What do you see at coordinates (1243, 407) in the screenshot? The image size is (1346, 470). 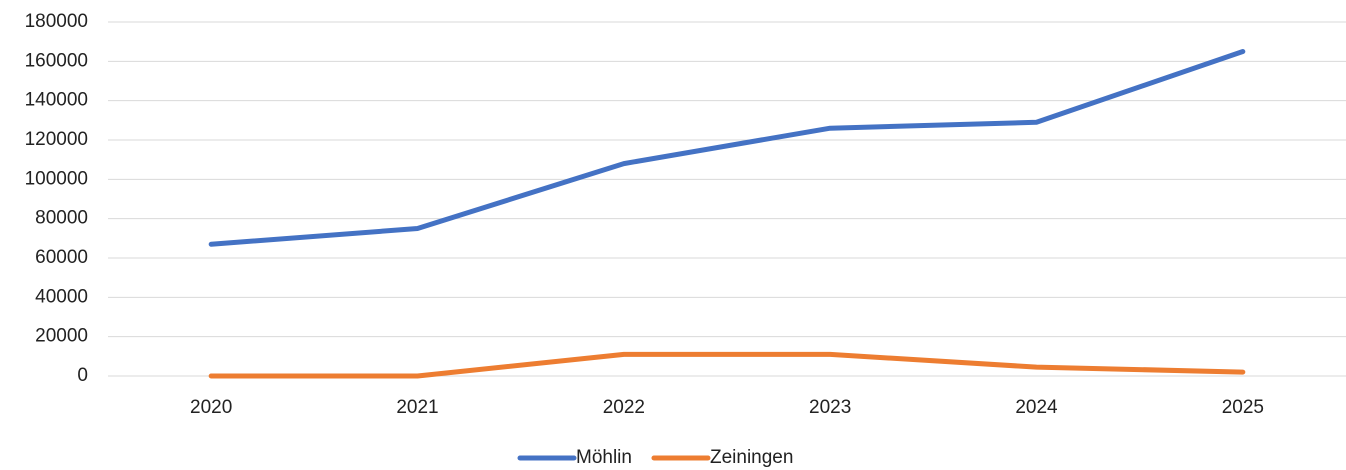 I see `x-tick-label: 2025` at bounding box center [1243, 407].